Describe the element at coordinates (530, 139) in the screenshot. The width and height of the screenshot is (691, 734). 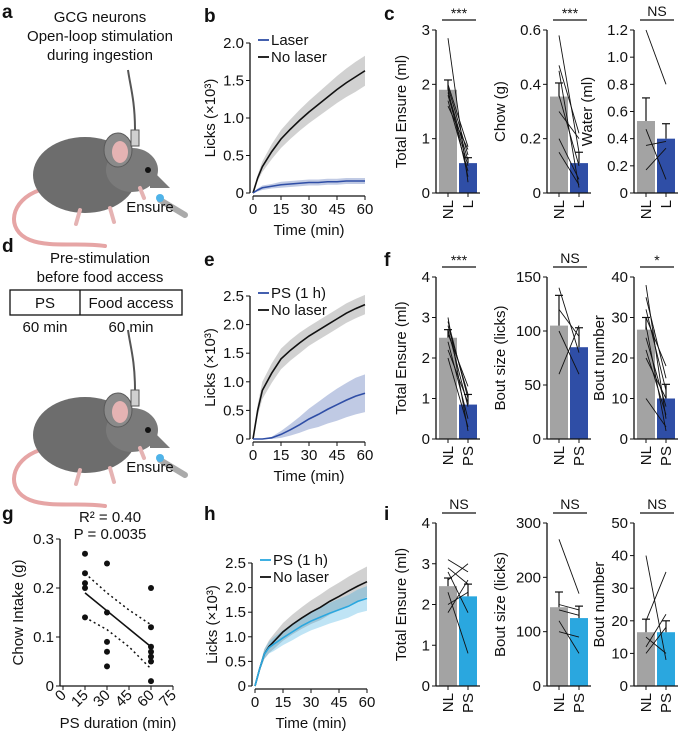
I see `y-tick-label: 0.2` at that location.